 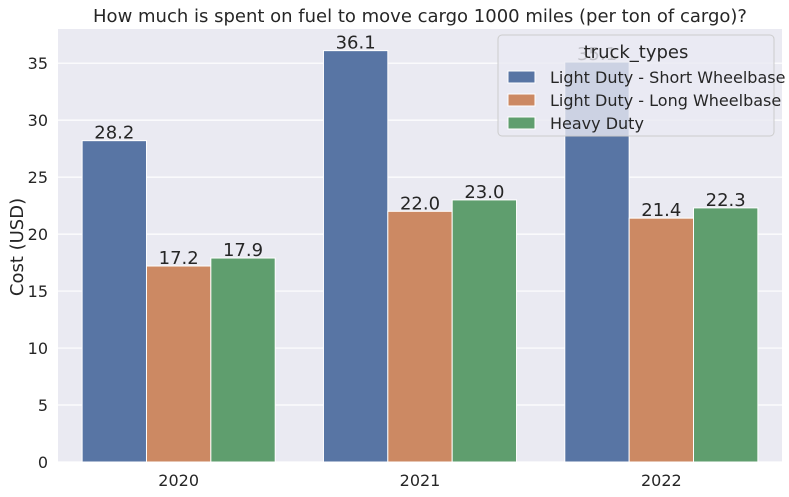 I want to click on x-tick-label: 2020, so click(x=178, y=480).